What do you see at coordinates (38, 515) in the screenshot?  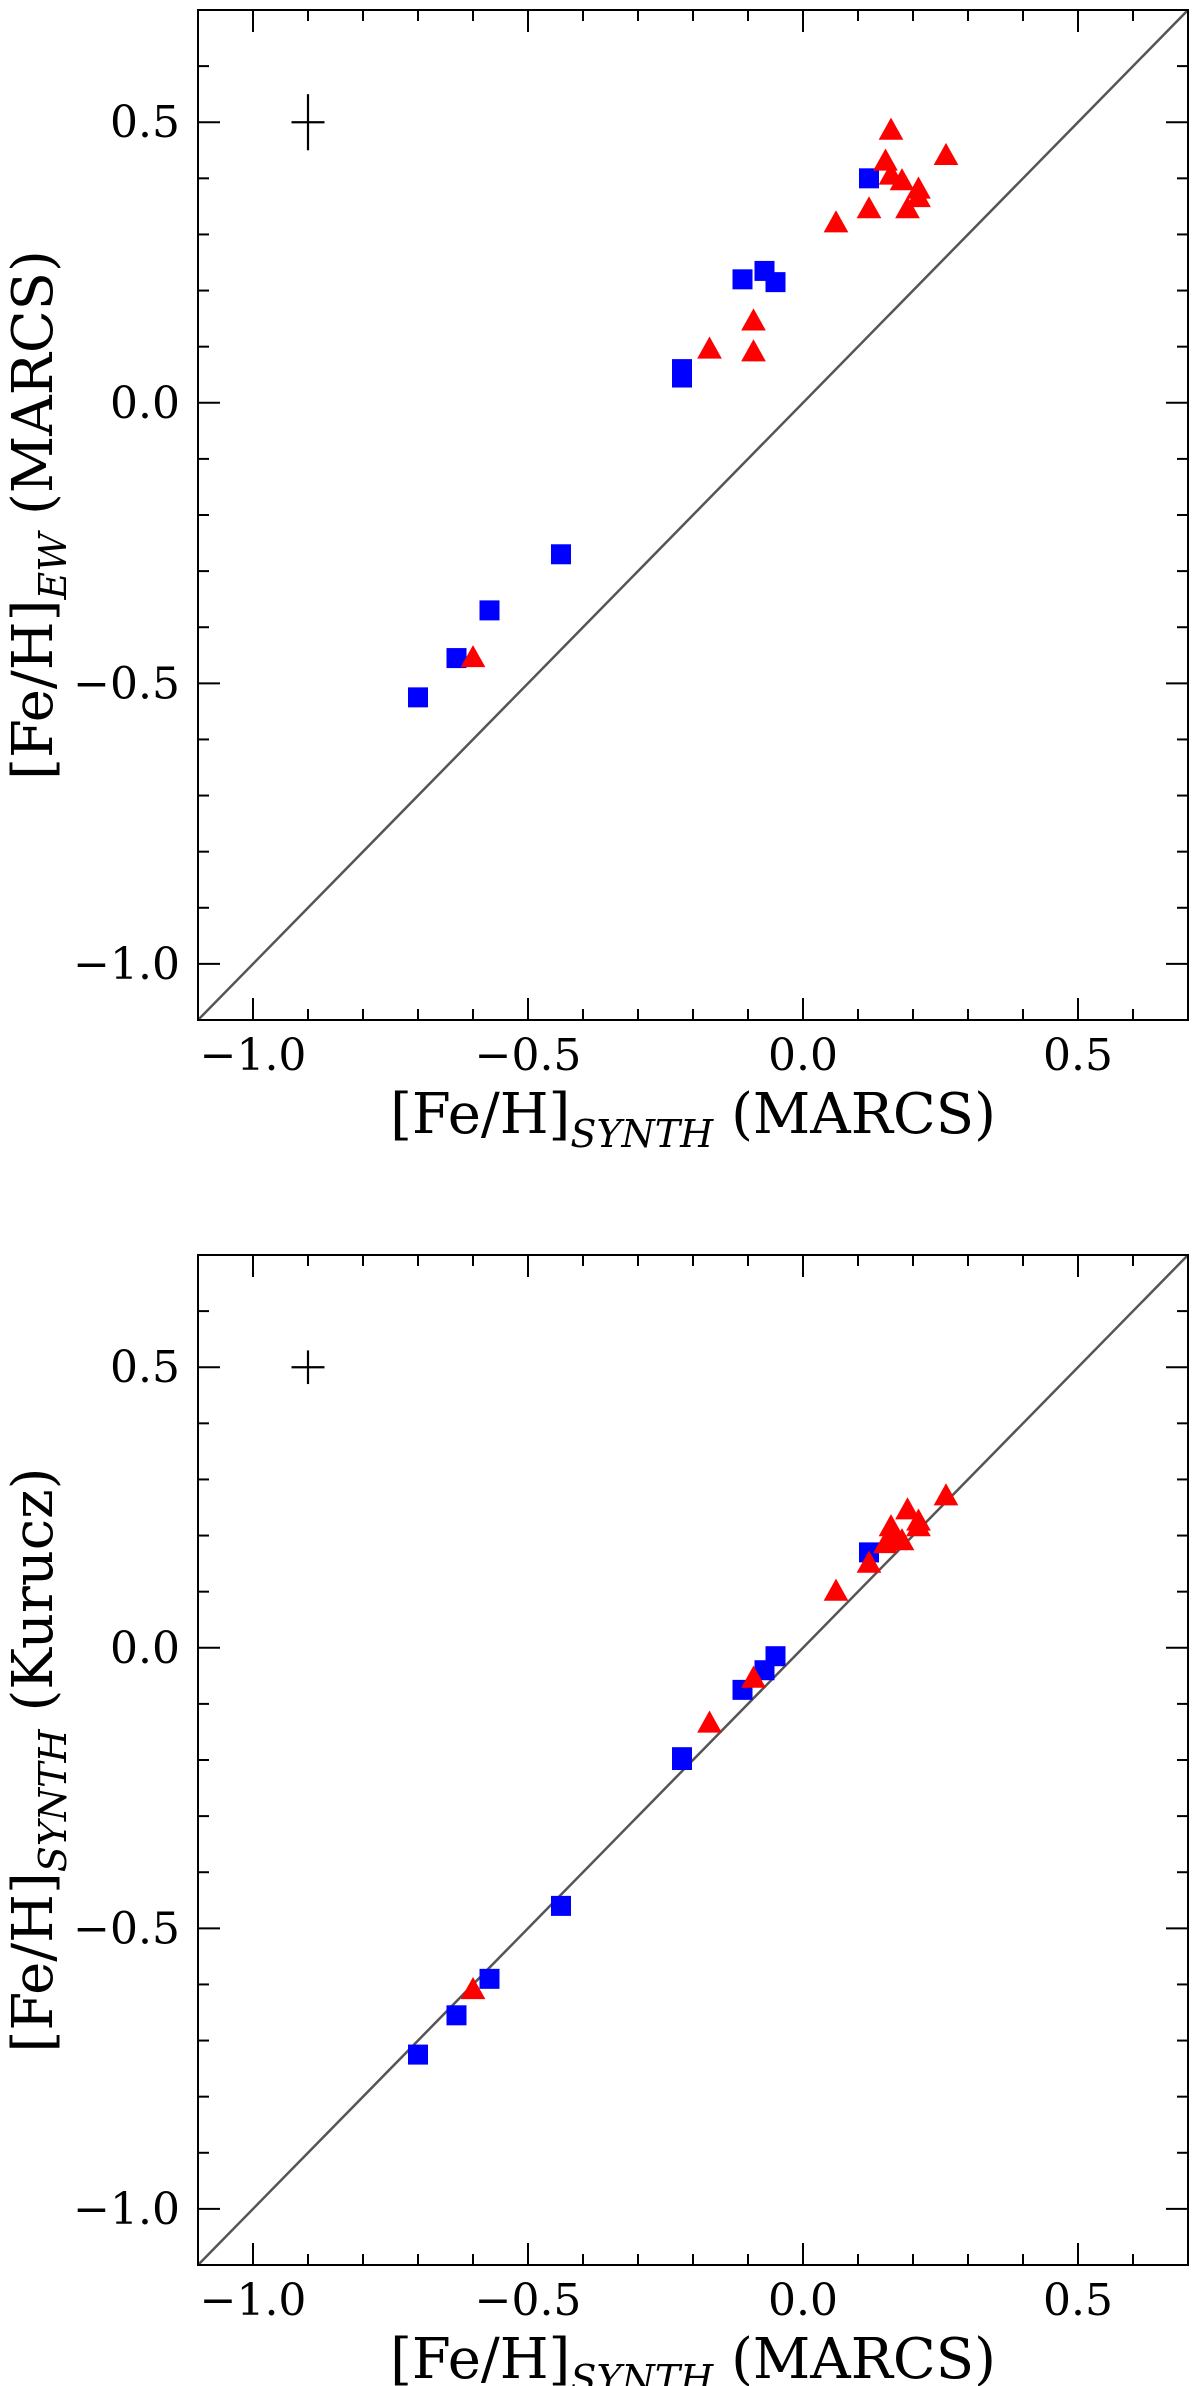 I see `y-axis-label: [Fe/H]EW (MARCS)` at bounding box center [38, 515].